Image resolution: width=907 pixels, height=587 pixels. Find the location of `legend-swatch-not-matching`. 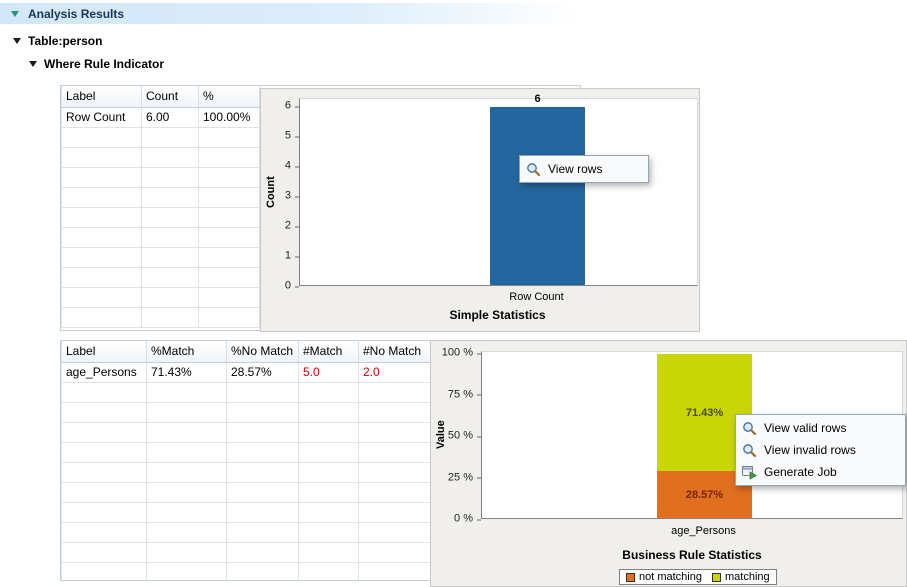

legend-swatch-not-matching is located at coordinates (630, 577).